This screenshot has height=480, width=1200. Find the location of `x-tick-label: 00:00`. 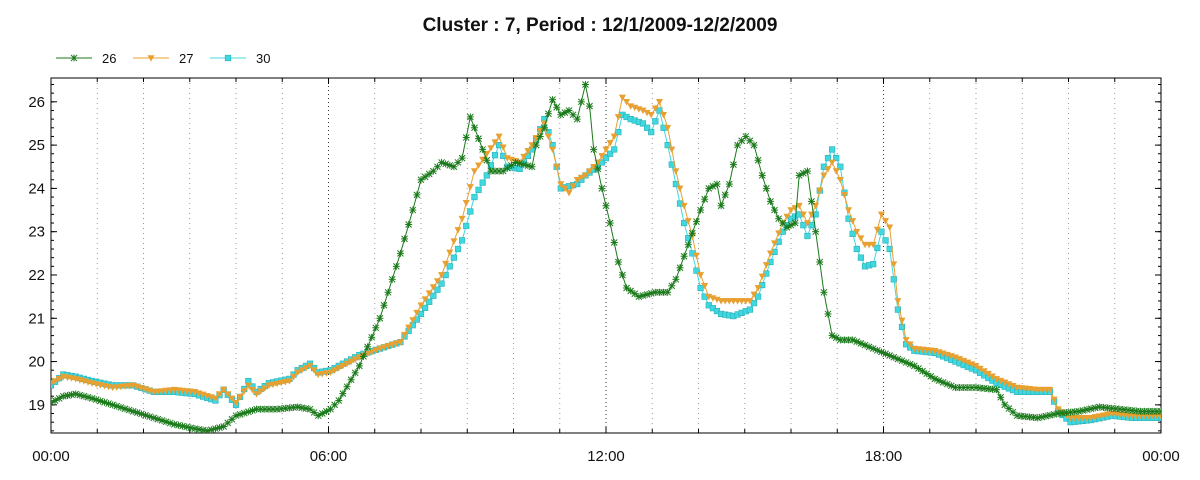

x-tick-label: 00:00 is located at coordinates (1161, 456).